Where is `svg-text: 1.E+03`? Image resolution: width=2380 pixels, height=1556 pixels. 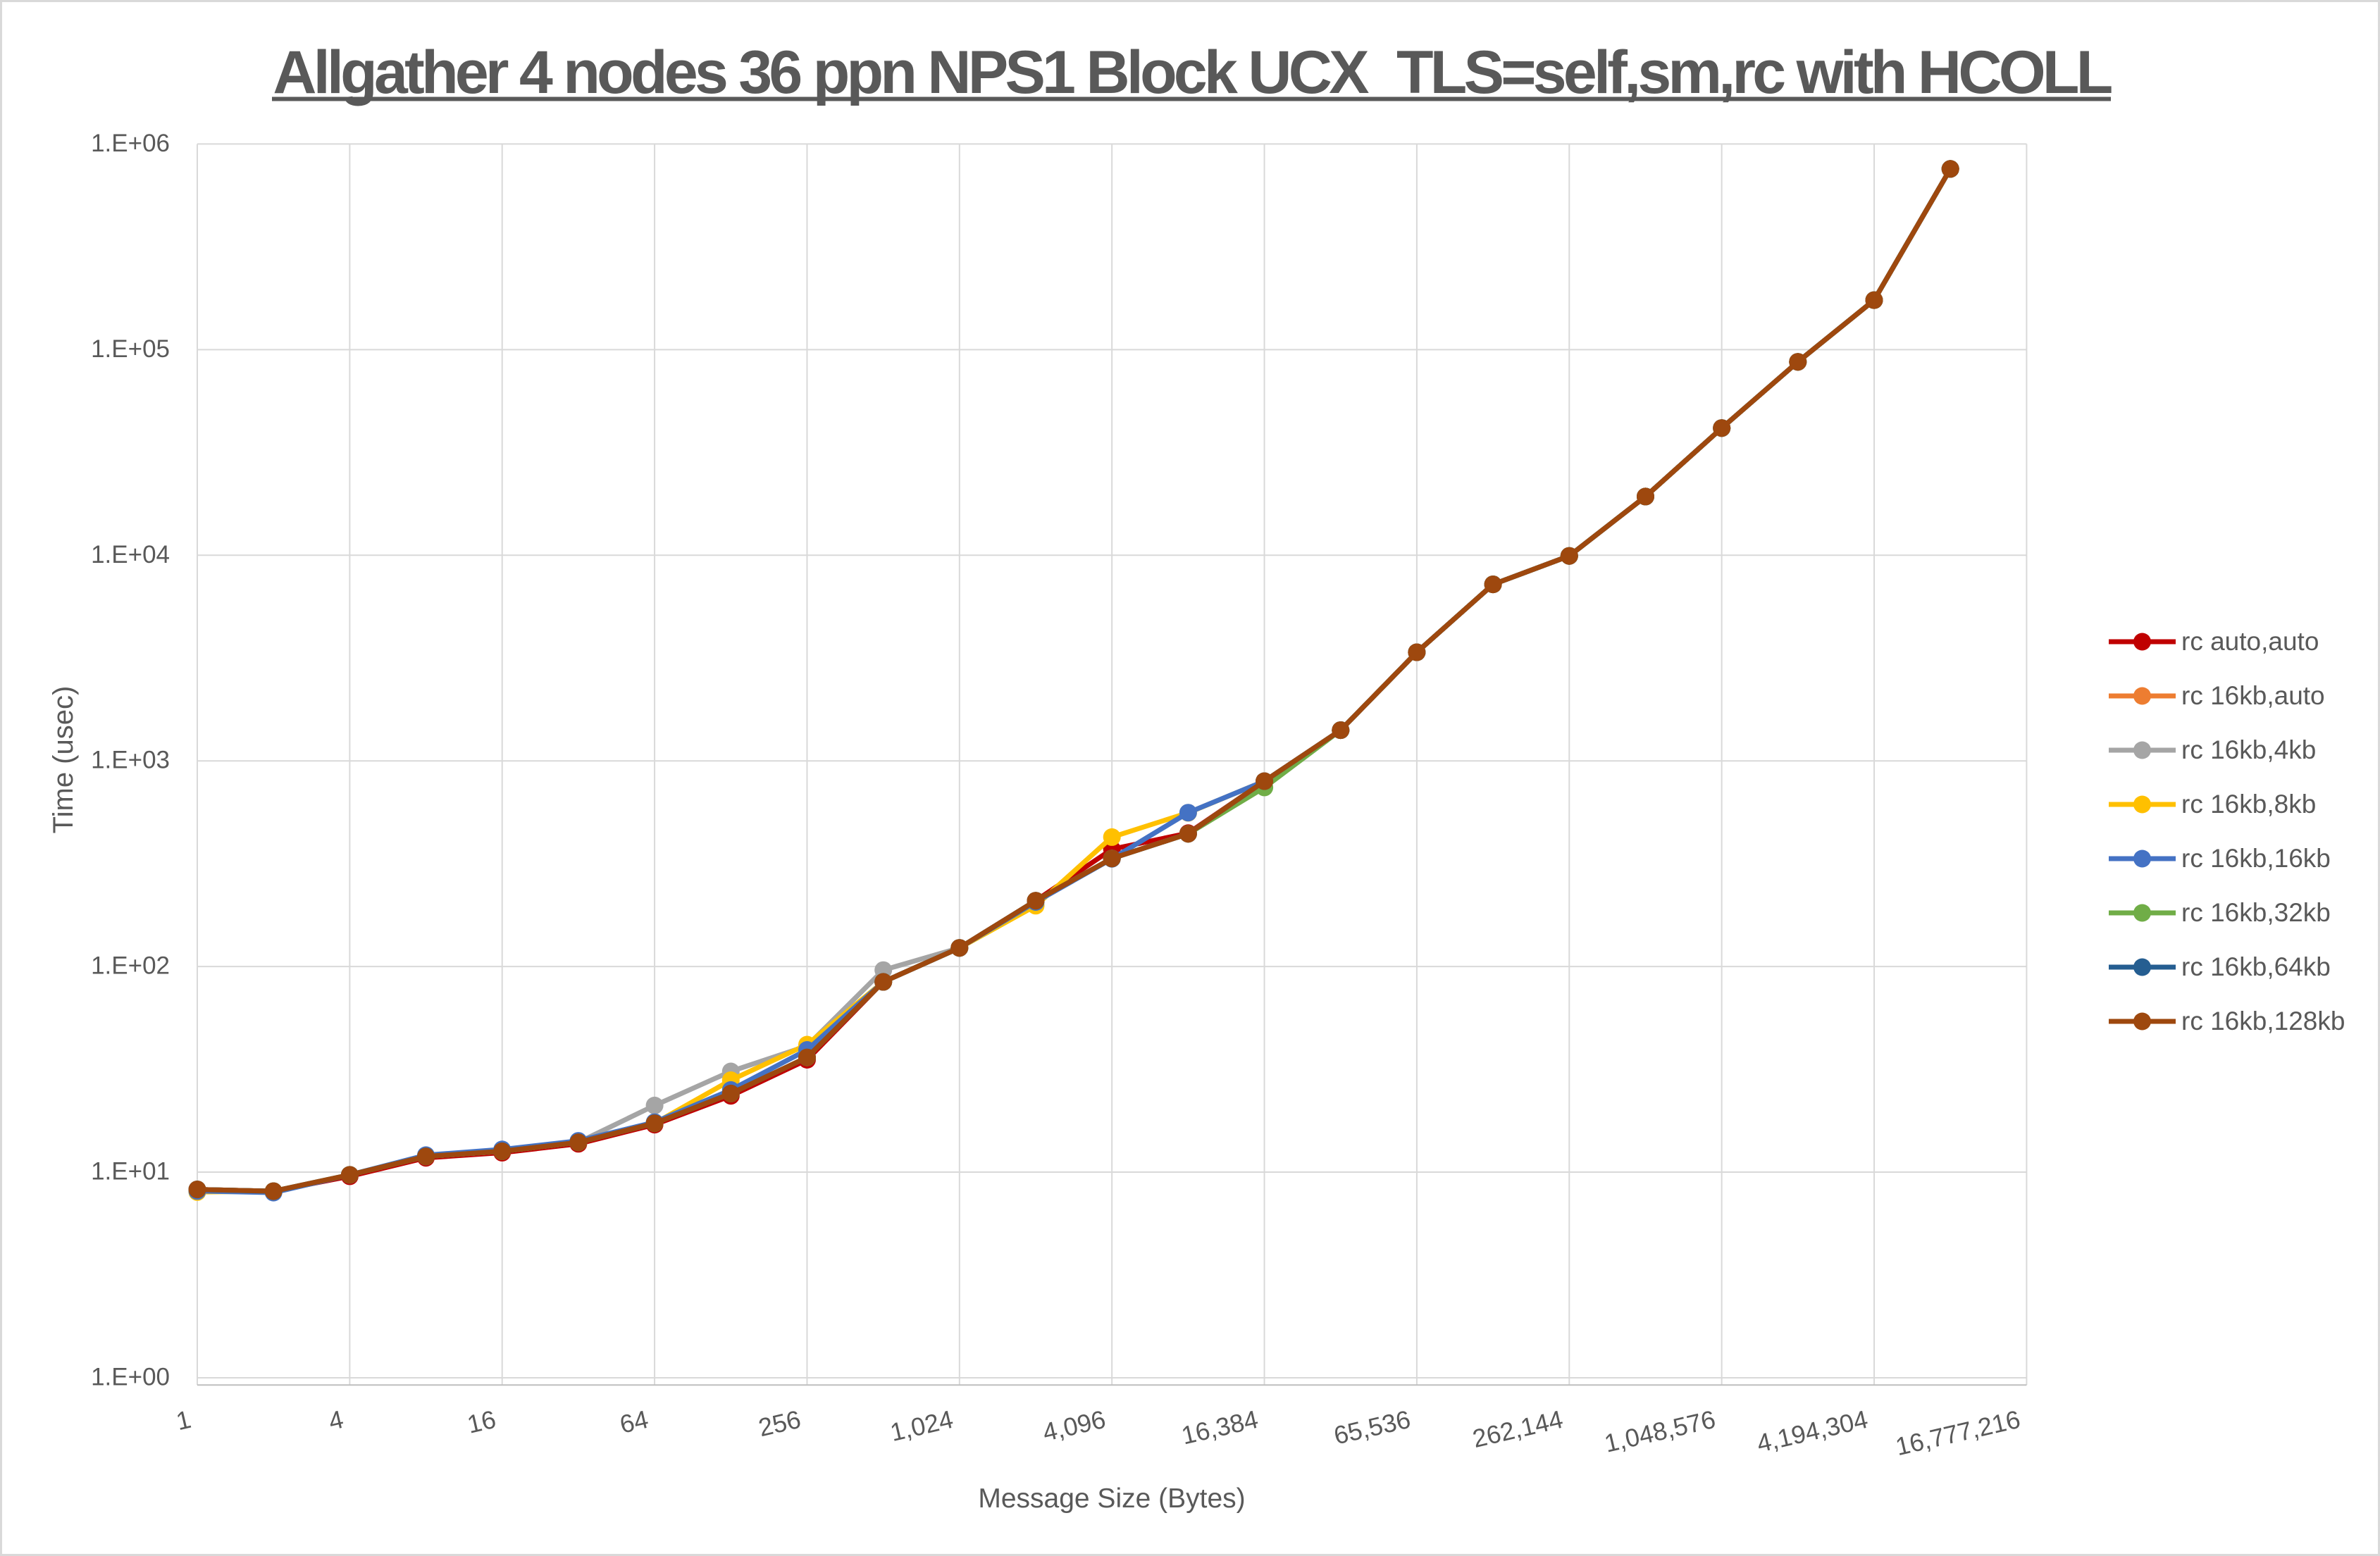
svg-text: 1.E+03 is located at coordinates (130, 760).